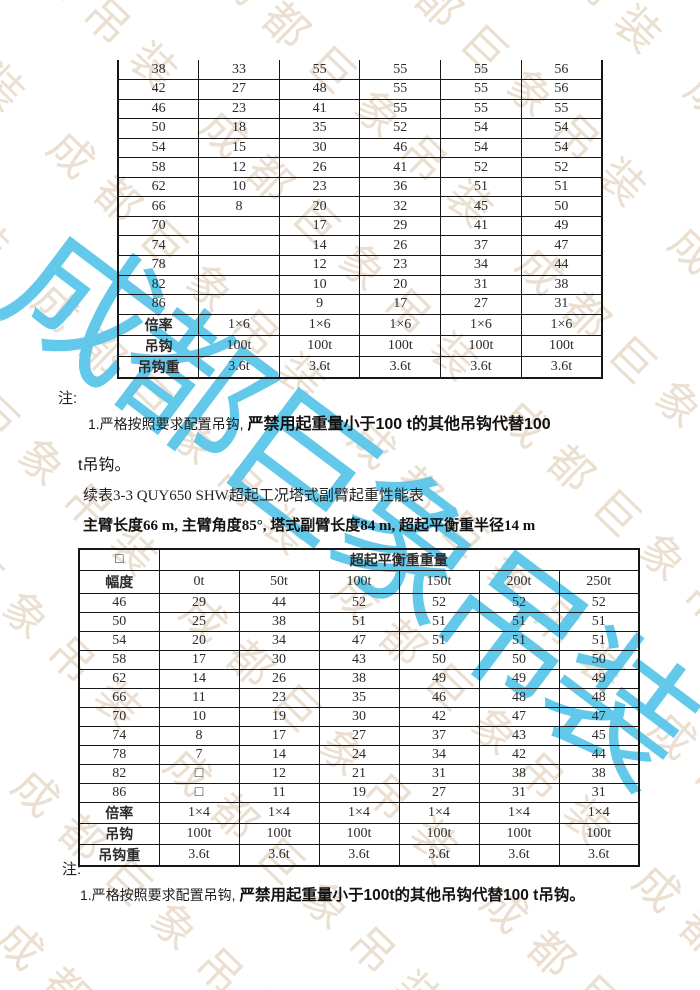 This screenshot has height=990, width=700. Describe the element at coordinates (279, 660) in the screenshot. I see `table-cell: 30` at that location.